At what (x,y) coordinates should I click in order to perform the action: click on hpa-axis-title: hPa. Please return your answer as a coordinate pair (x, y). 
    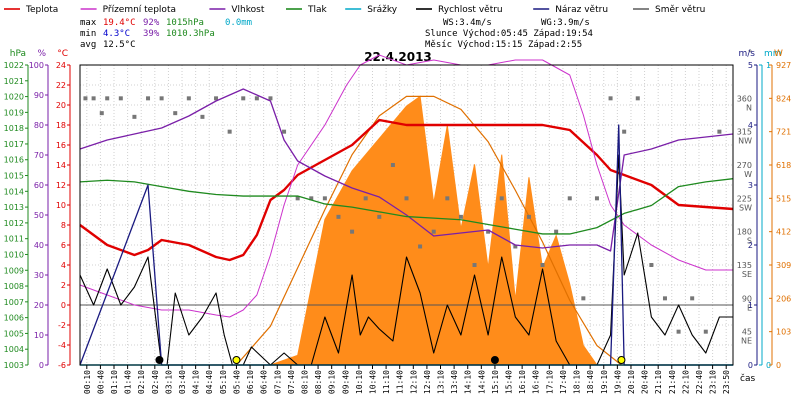
    Looking at the image, I should click on (18, 54).